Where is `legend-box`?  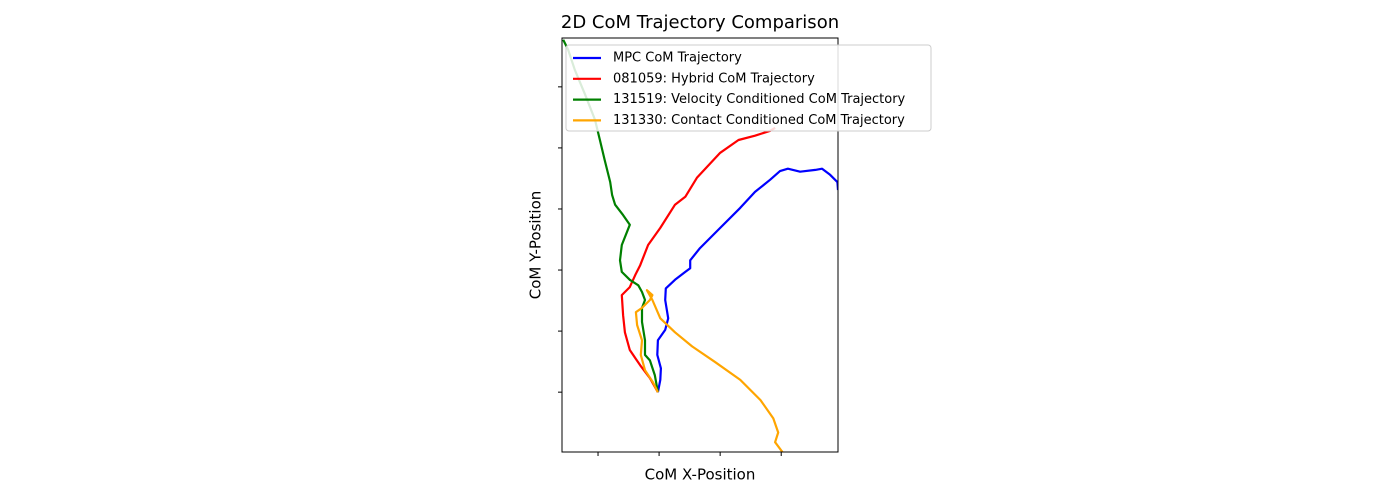
legend-box is located at coordinates (748, 88).